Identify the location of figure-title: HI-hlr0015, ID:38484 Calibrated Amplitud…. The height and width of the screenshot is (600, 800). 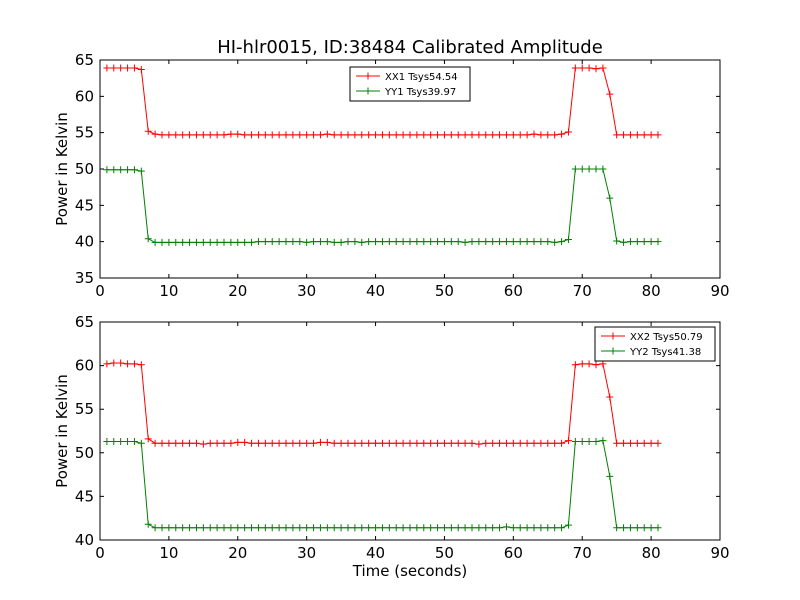
(410, 47).